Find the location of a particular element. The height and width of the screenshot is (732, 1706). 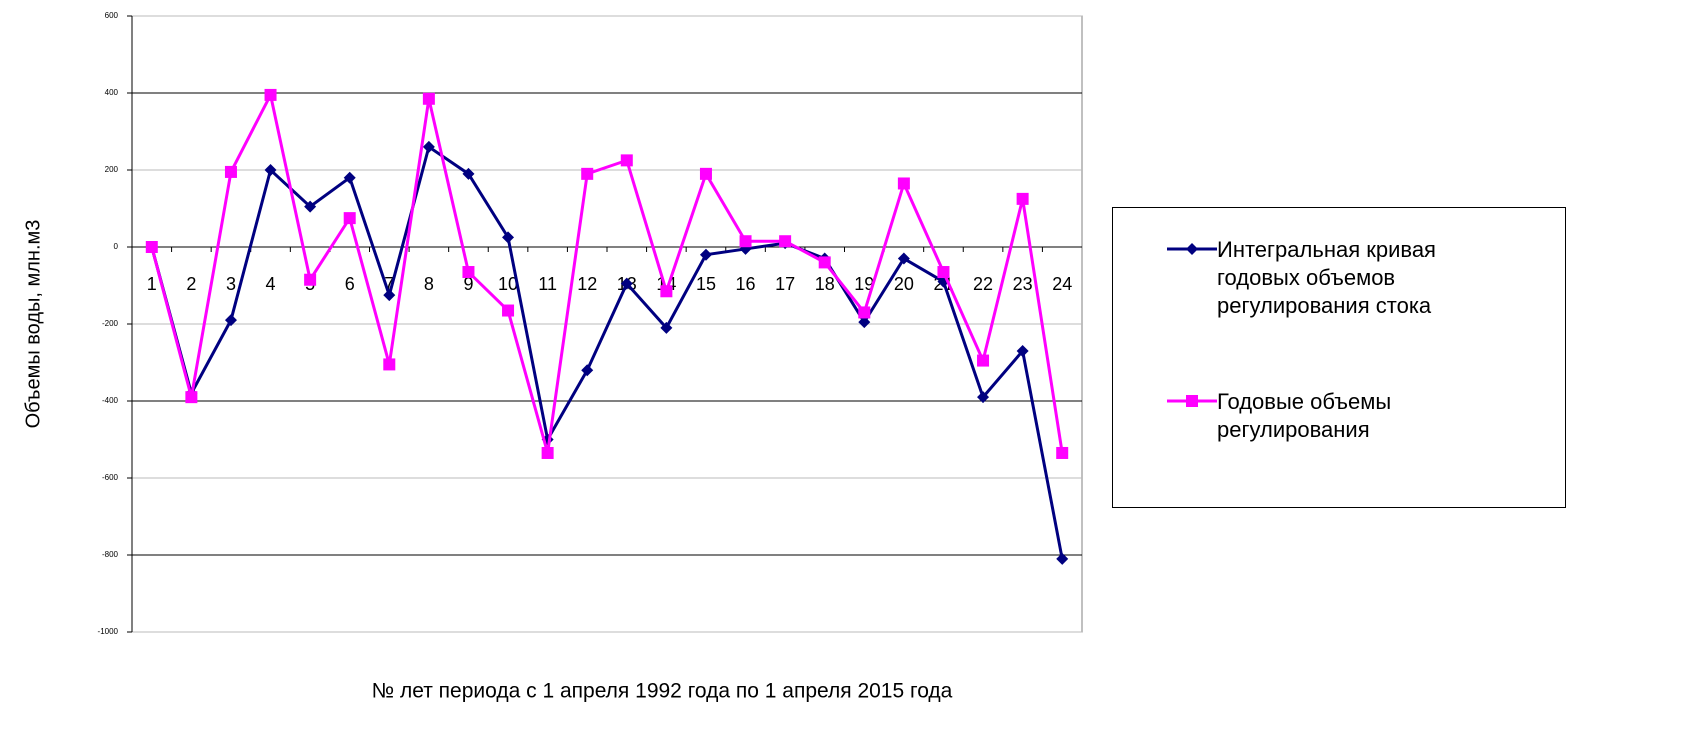

x-tick-label: 4 is located at coordinates (271, 284).